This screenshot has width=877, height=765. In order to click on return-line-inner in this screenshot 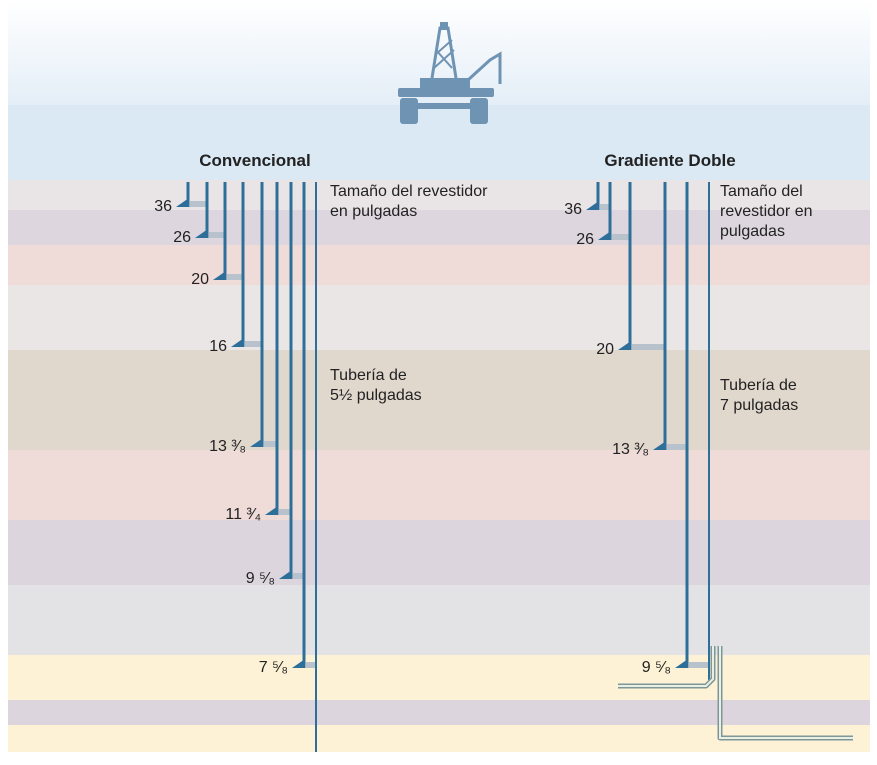, I will do `click(666, 666)`.